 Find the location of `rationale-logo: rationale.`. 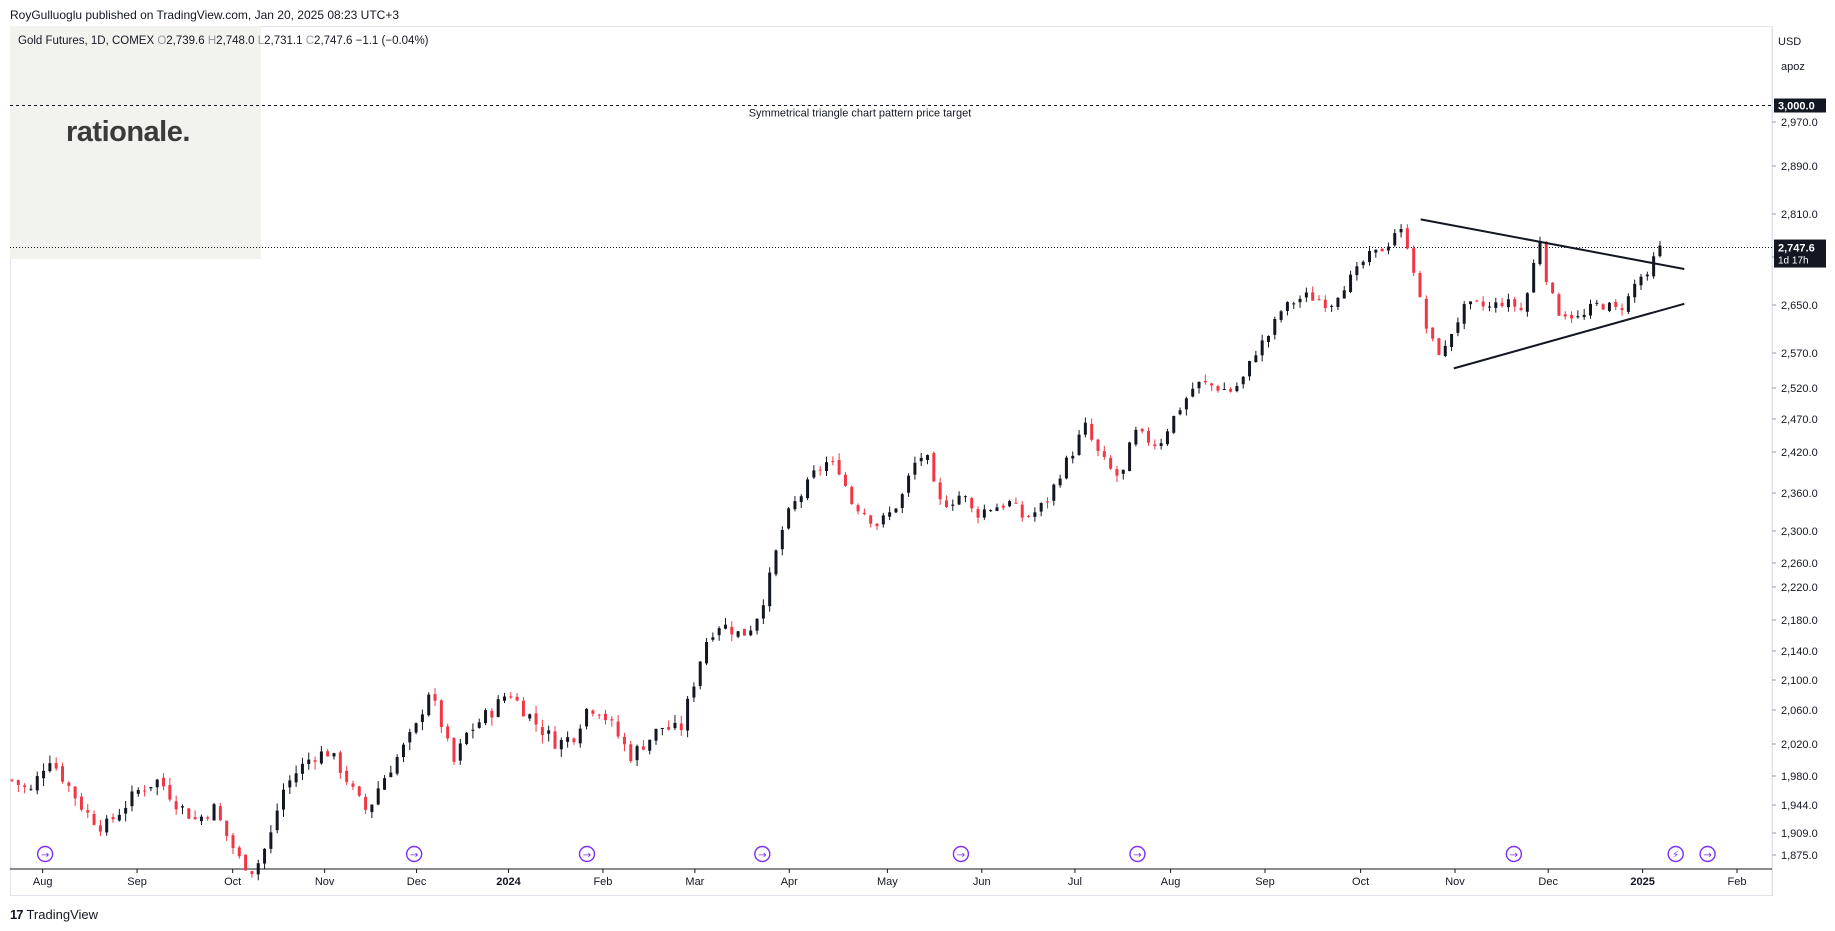

rationale-logo: rationale. is located at coordinates (128, 132).